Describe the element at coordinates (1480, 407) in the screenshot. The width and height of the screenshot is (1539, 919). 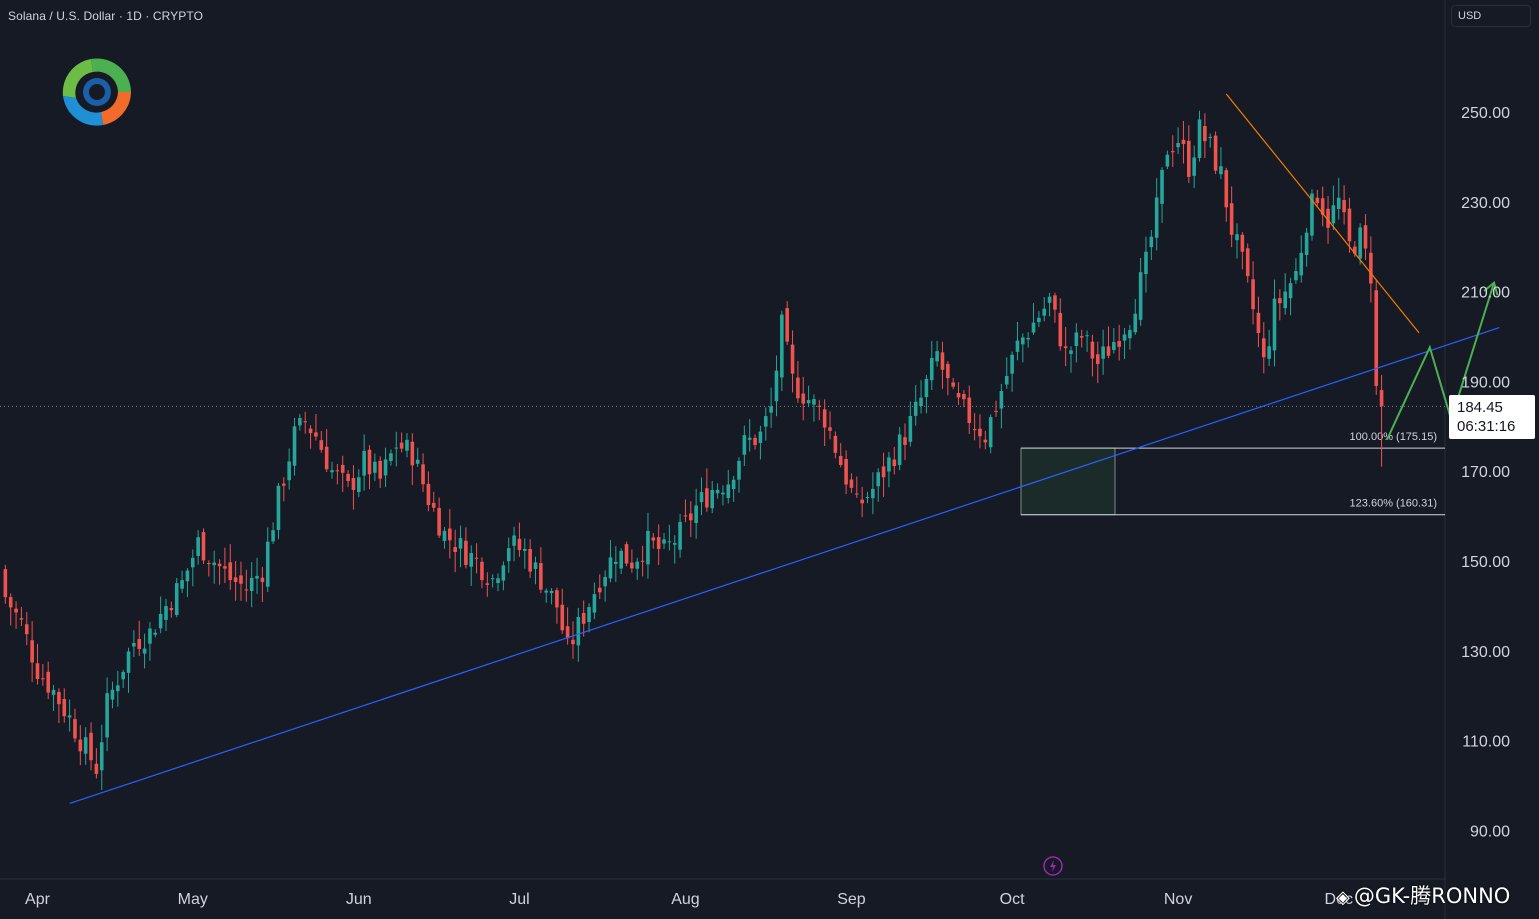
I see `last-price-value: 184.45` at that location.